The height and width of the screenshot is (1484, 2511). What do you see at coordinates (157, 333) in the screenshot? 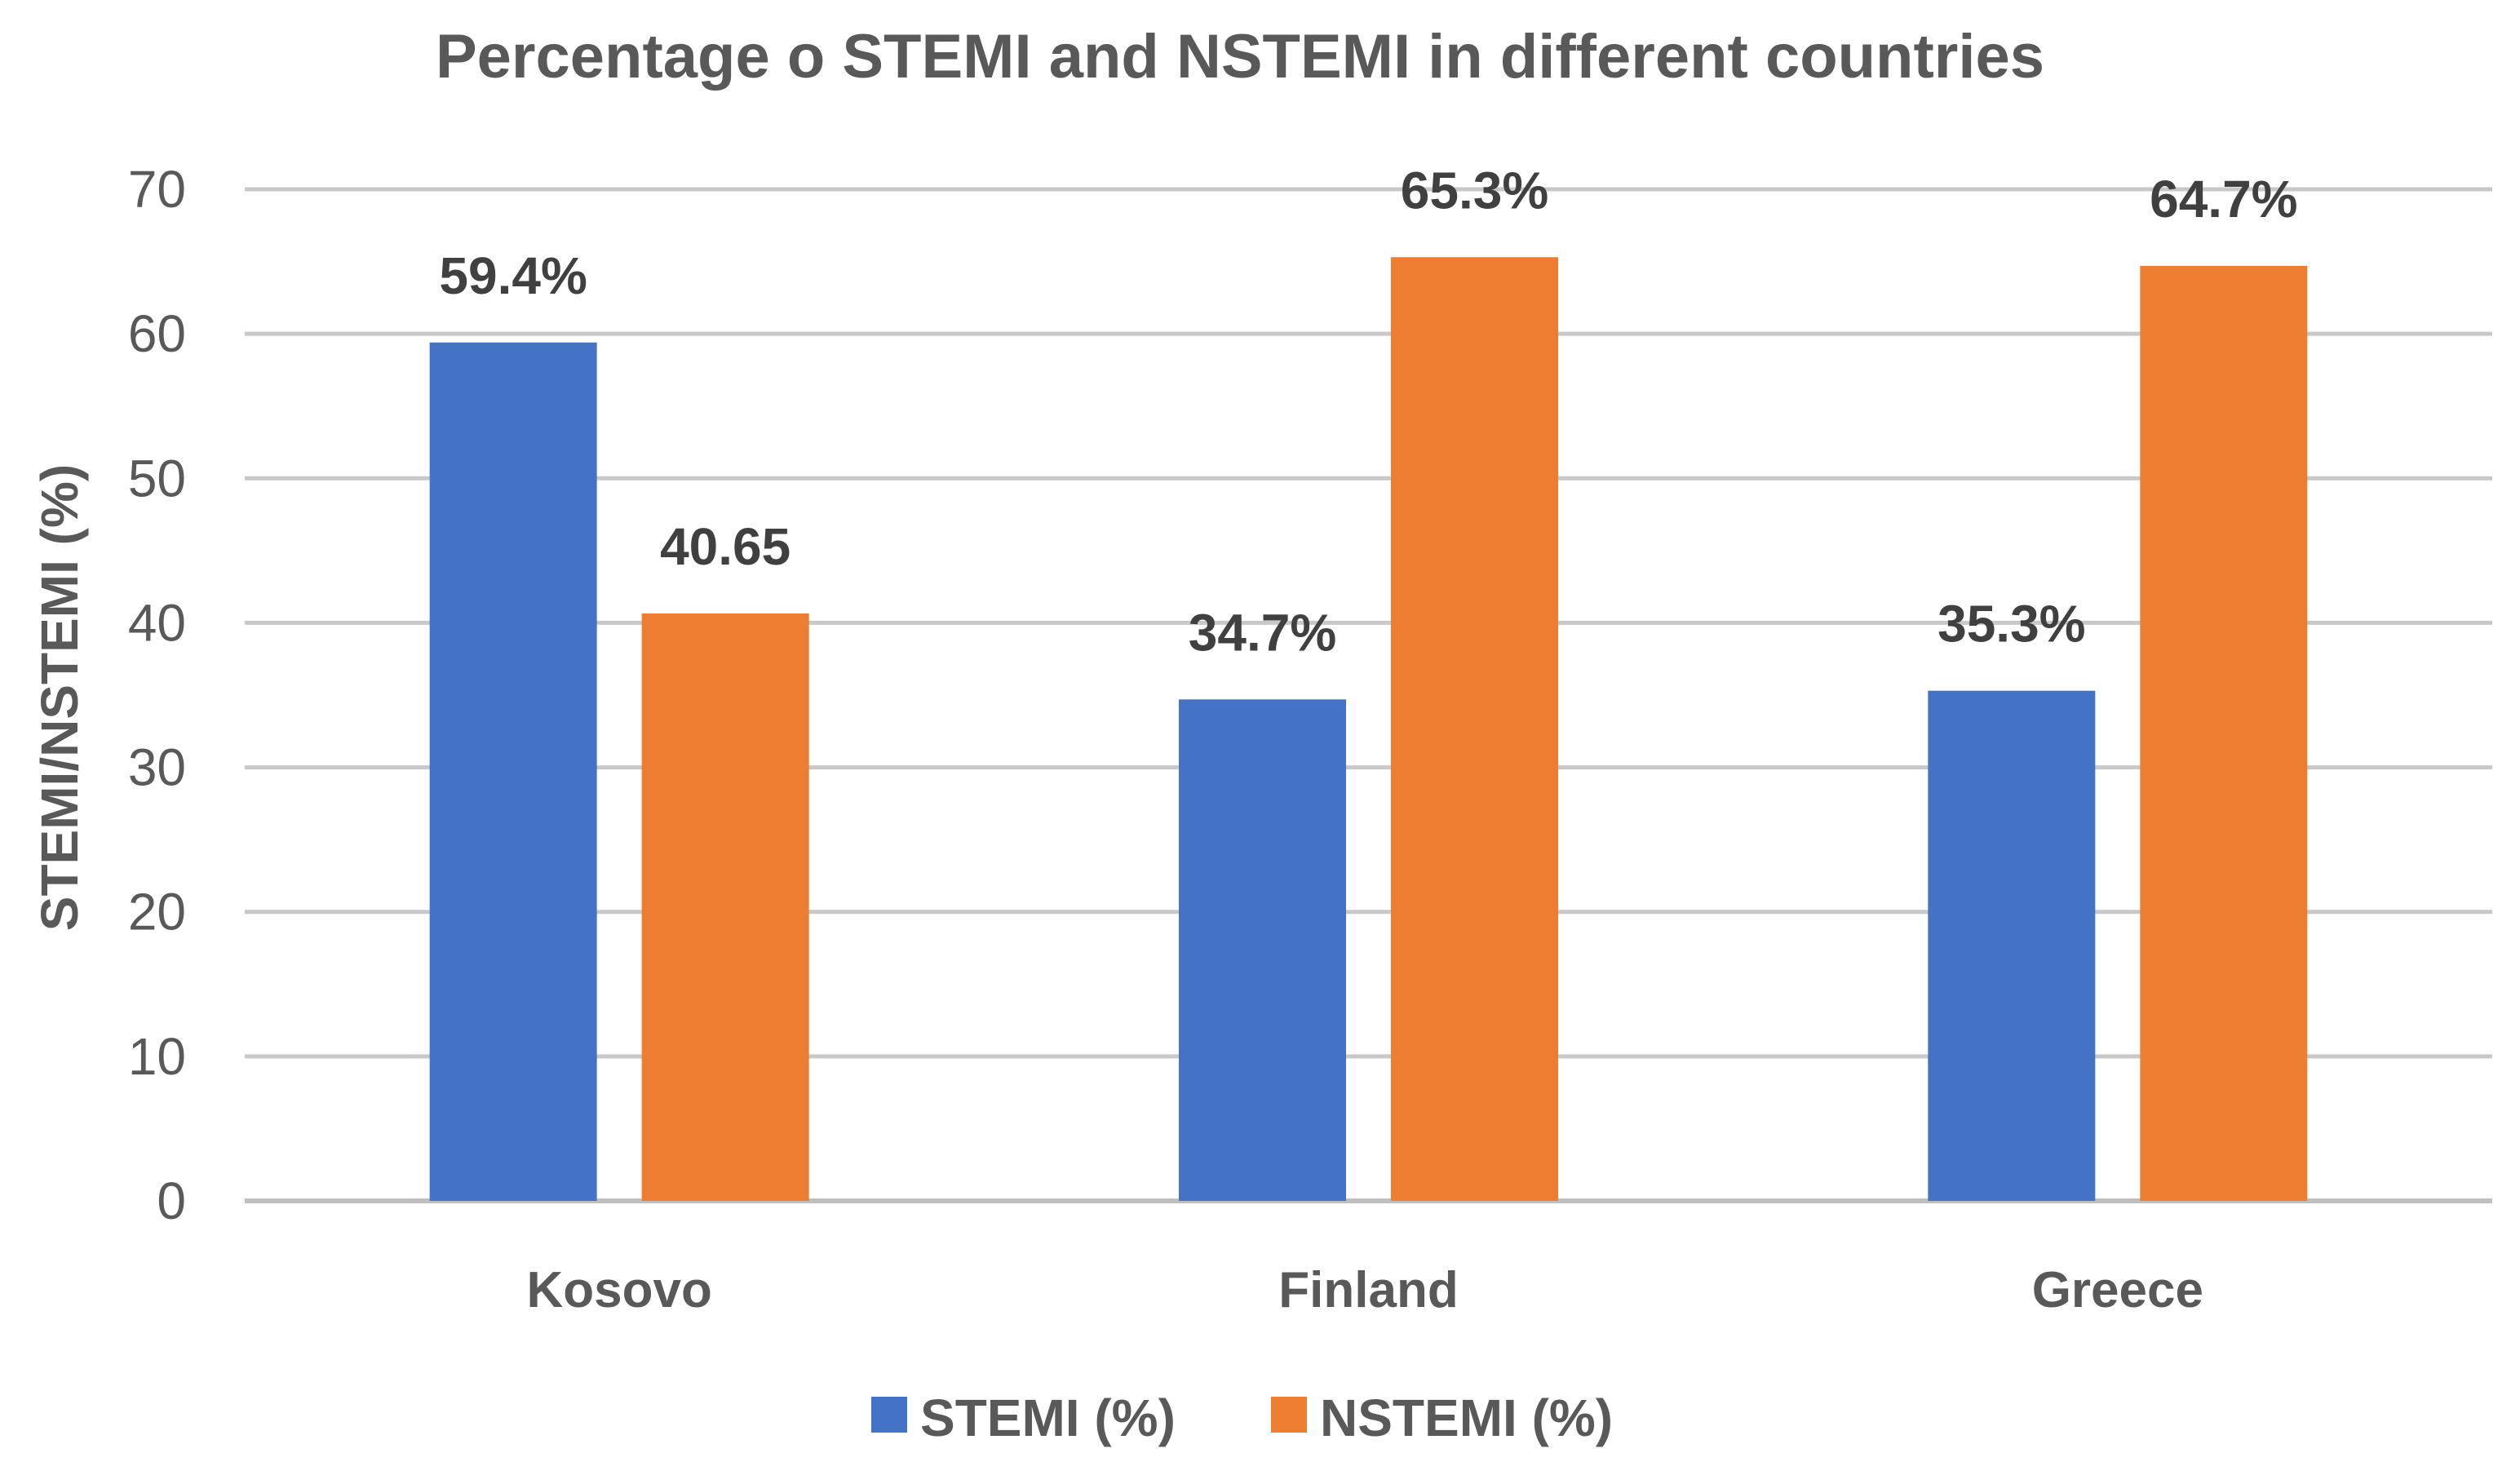
I see `y-tick-label: 60` at bounding box center [157, 333].